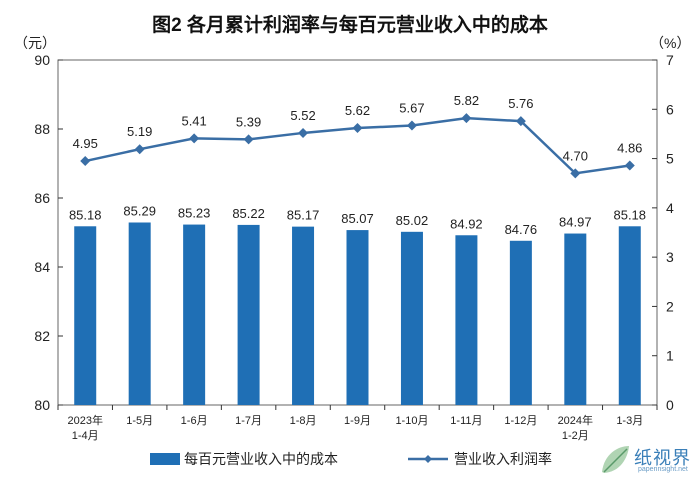  Describe the element at coordinates (139, 131) in the screenshot. I see `line-data-label: 5.19` at that location.